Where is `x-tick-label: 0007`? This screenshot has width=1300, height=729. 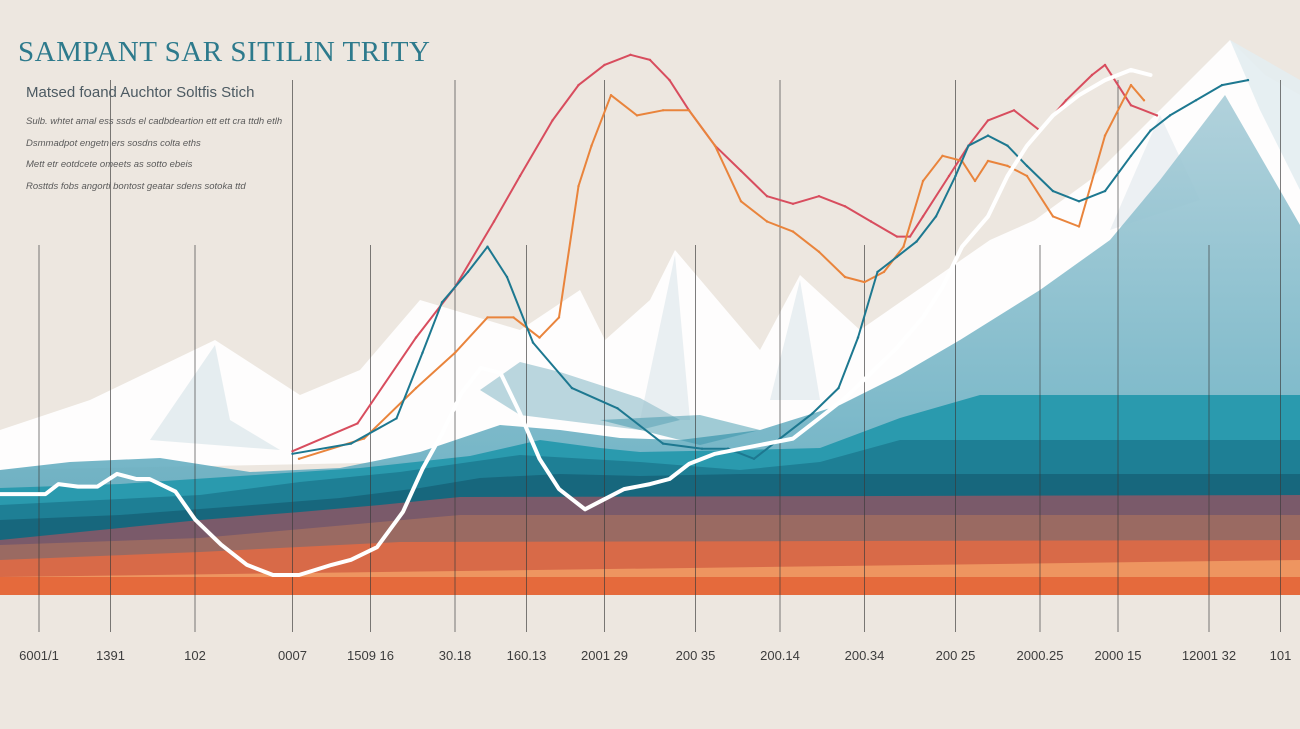
x-tick-label: 0007 is located at coordinates (292, 655).